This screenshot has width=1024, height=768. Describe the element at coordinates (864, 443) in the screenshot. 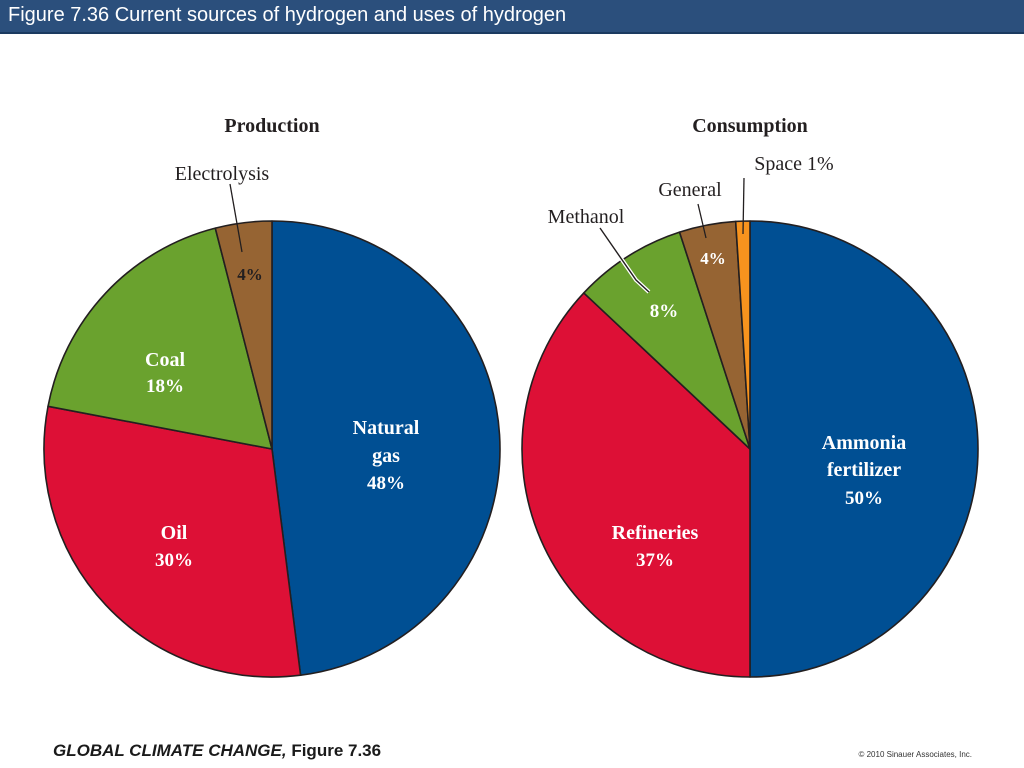

I see `ammonia-label-line1: Ammonia` at that location.